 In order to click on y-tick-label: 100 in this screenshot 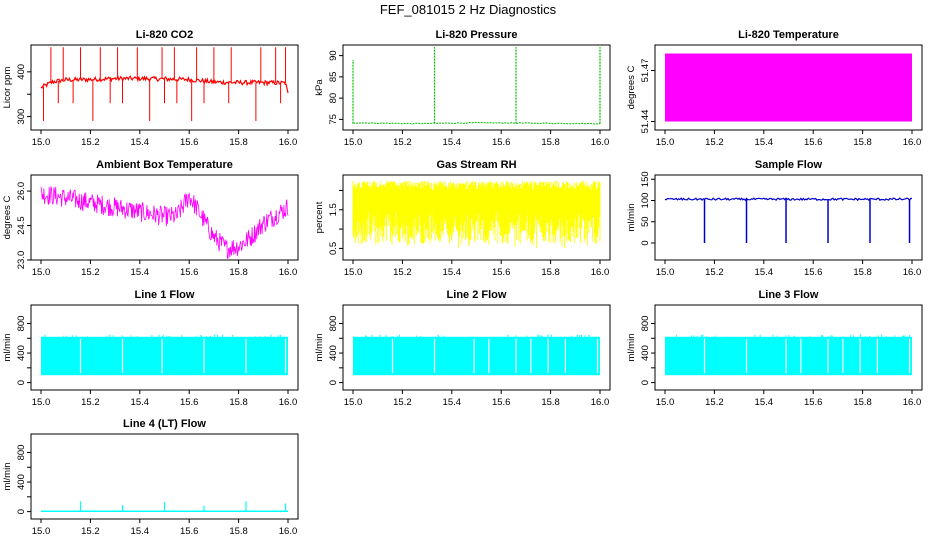, I will do `click(645, 201)`.